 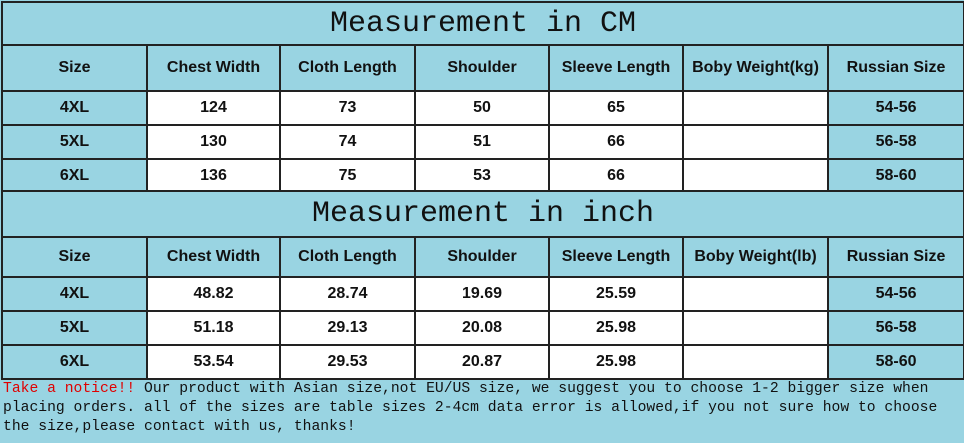 I want to click on data-row: 6XL 53.54 29.53 20.87 25.98 58-60, so click(x=482, y=362).